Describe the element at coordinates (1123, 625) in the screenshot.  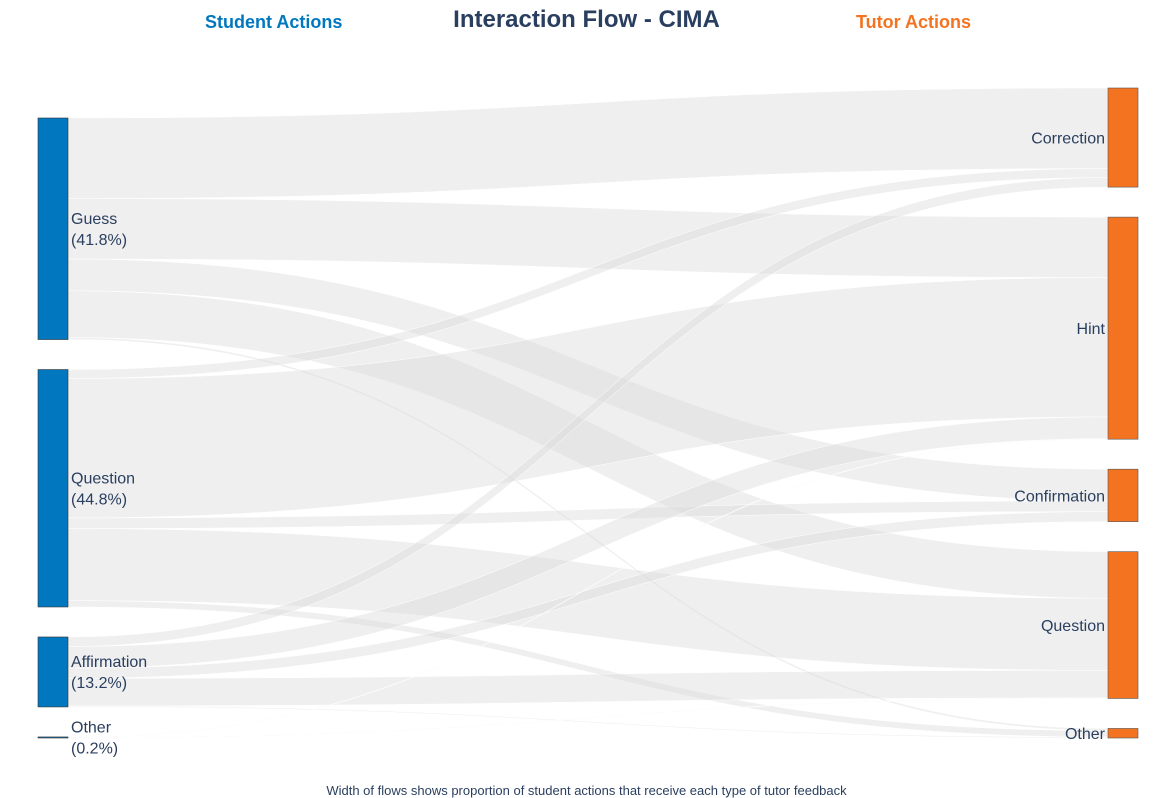
I see `tutor-node-question` at that location.